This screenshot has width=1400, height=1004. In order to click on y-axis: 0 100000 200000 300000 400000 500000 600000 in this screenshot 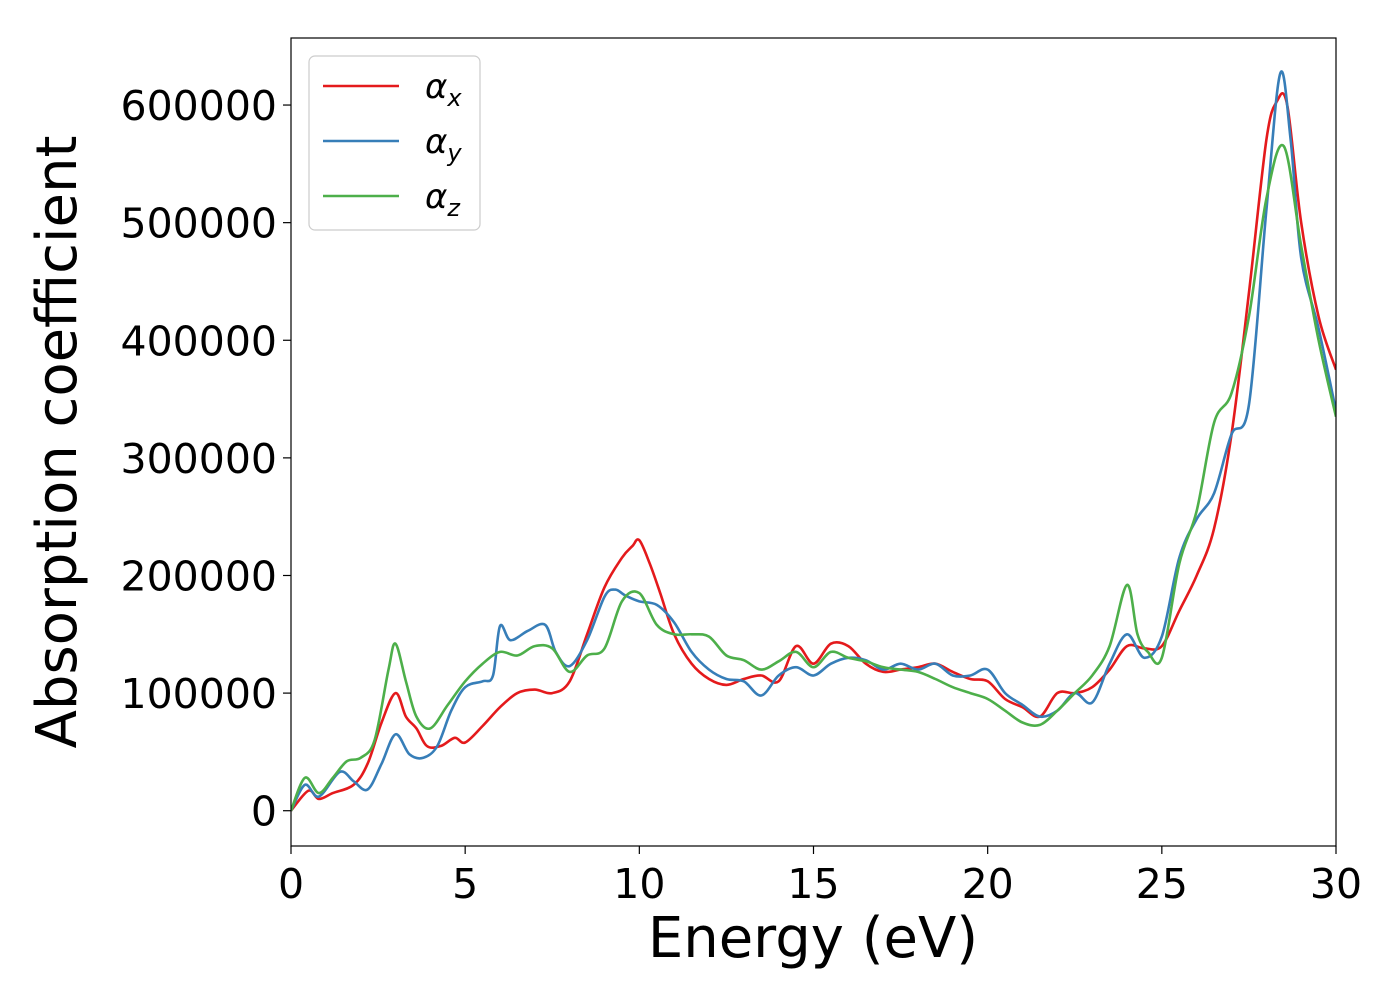, I will do `click(205, 459)`.